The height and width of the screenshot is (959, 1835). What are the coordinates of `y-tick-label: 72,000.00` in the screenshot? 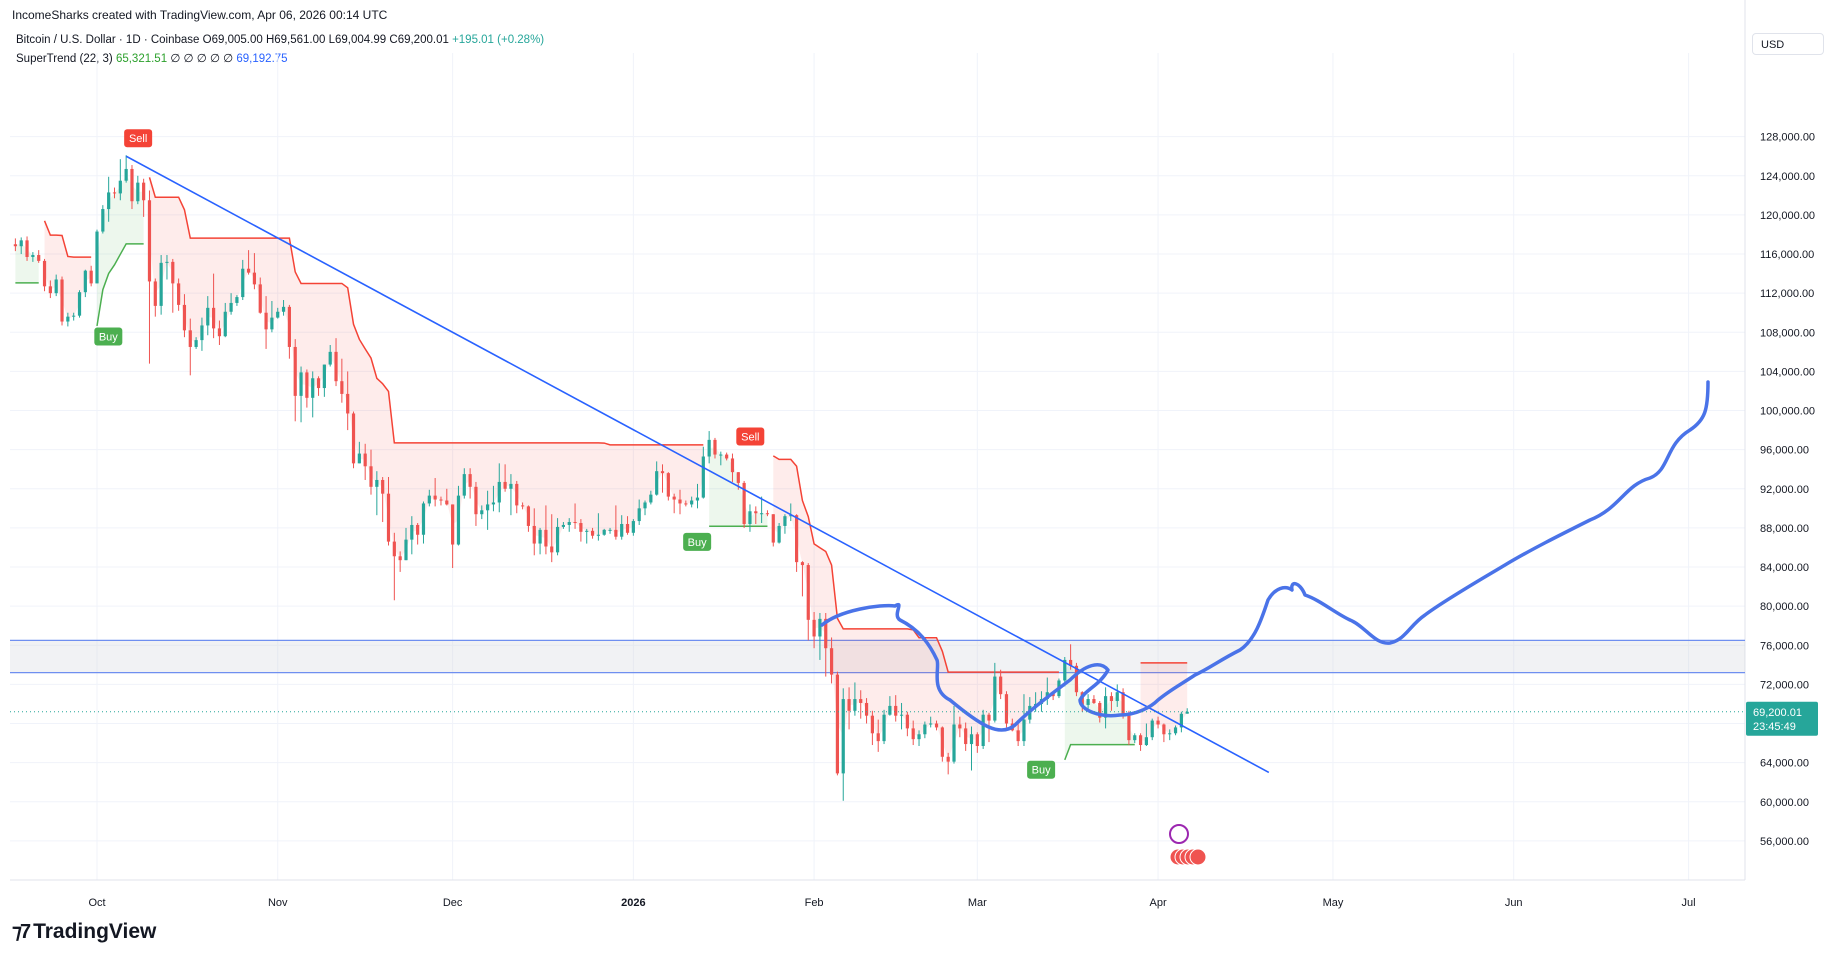 It's located at (1784, 685).